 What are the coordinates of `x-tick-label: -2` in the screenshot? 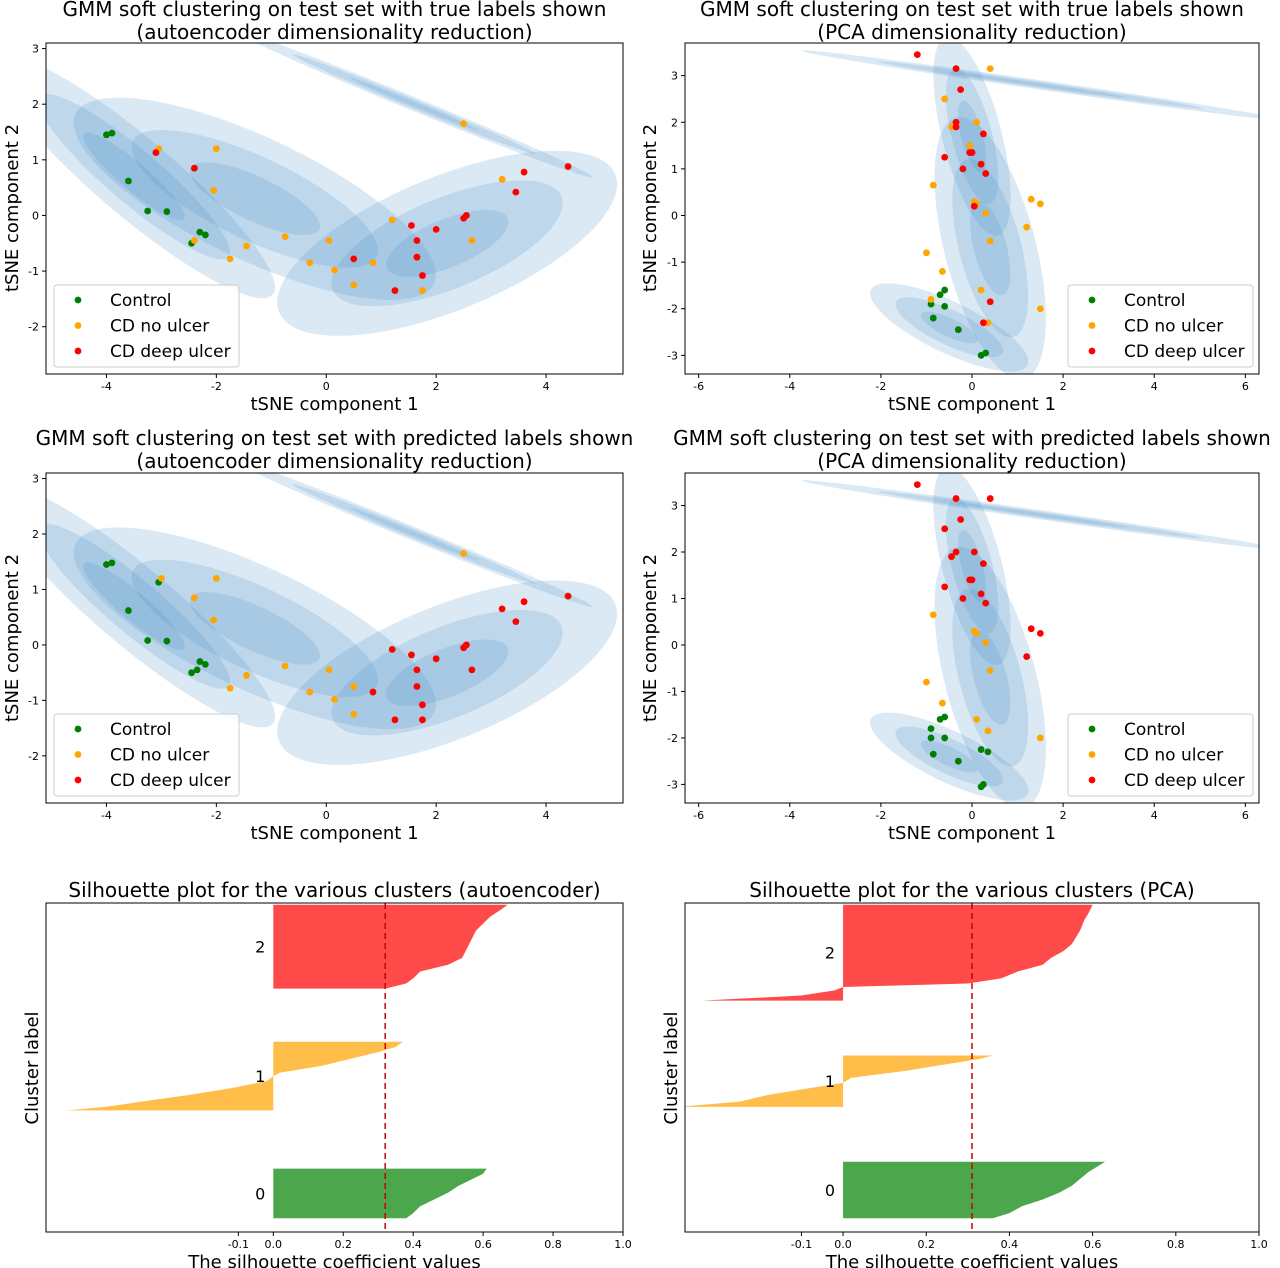 It's located at (216, 386).